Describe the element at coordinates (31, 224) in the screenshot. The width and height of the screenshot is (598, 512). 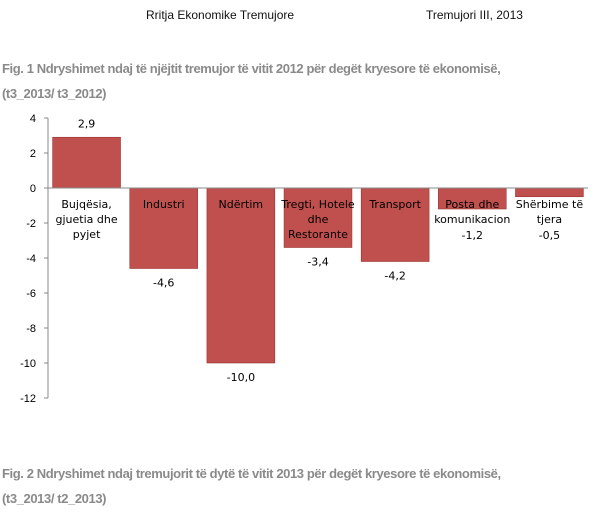
I see `y-tick-label: -2` at that location.